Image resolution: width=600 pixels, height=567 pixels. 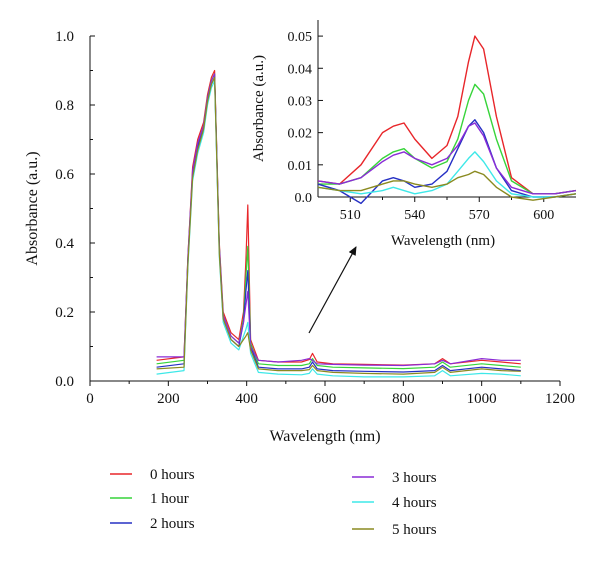 What do you see at coordinates (482, 399) in the screenshot?
I see `main-x-tick-label: 1000` at bounding box center [482, 399].